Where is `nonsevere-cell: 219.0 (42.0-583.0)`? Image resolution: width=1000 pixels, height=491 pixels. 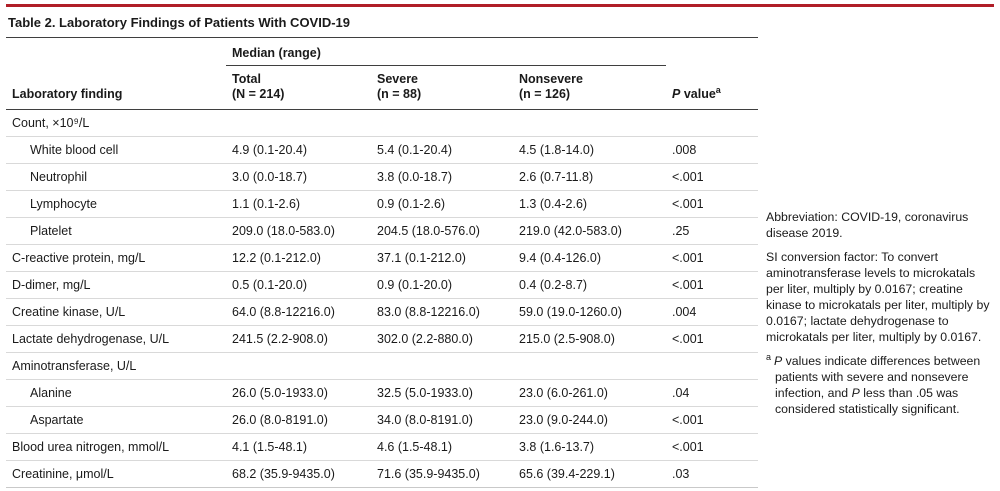 nonsevere-cell: 219.0 (42.0-583.0) is located at coordinates (570, 231).